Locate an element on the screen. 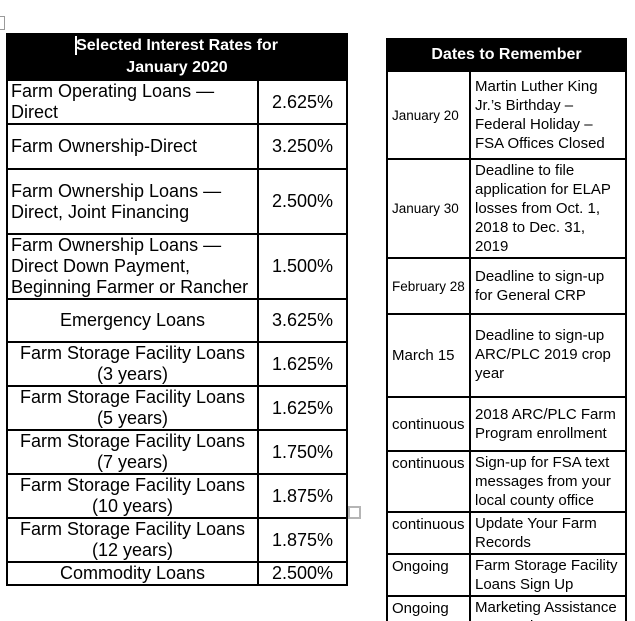 Image resolution: width=635 pixels, height=621 pixels. loan-rate-cell: 1.750% is located at coordinates (302, 452).